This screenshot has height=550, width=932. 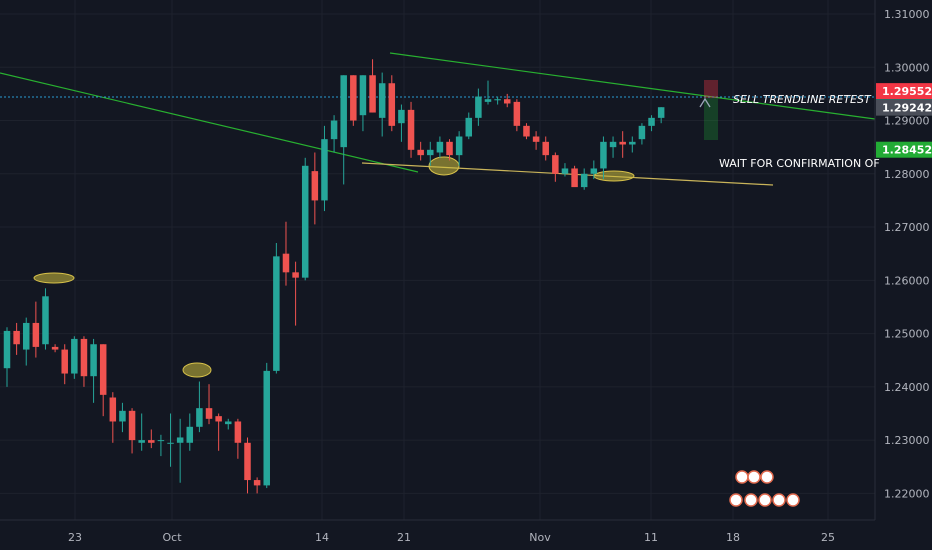 What do you see at coordinates (711, 119) in the screenshot?
I see `target-zone` at bounding box center [711, 119].